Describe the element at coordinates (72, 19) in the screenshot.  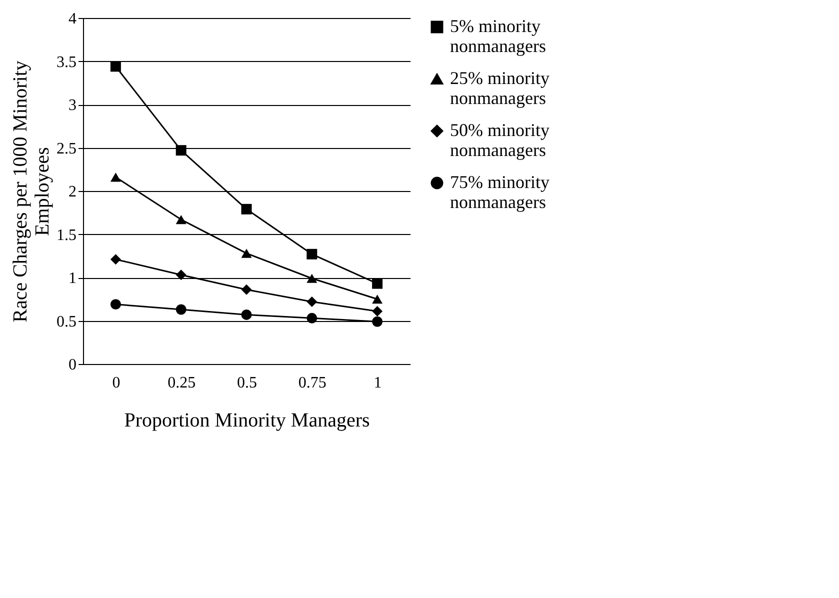
I see `y-tick-label: 4` at that location.